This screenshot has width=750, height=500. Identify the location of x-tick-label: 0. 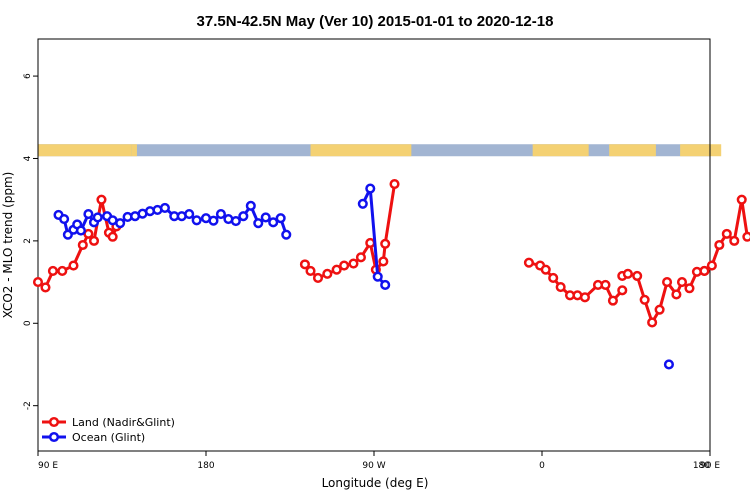
(542, 466).